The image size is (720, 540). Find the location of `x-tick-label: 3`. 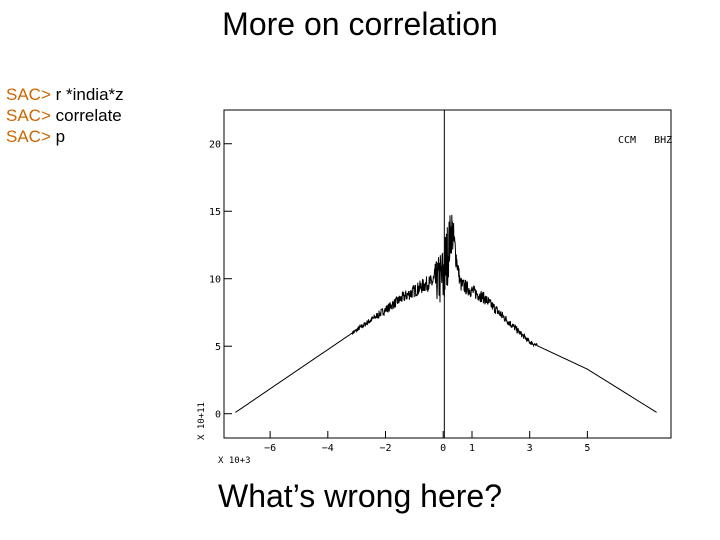

x-tick-label: 3 is located at coordinates (530, 448).